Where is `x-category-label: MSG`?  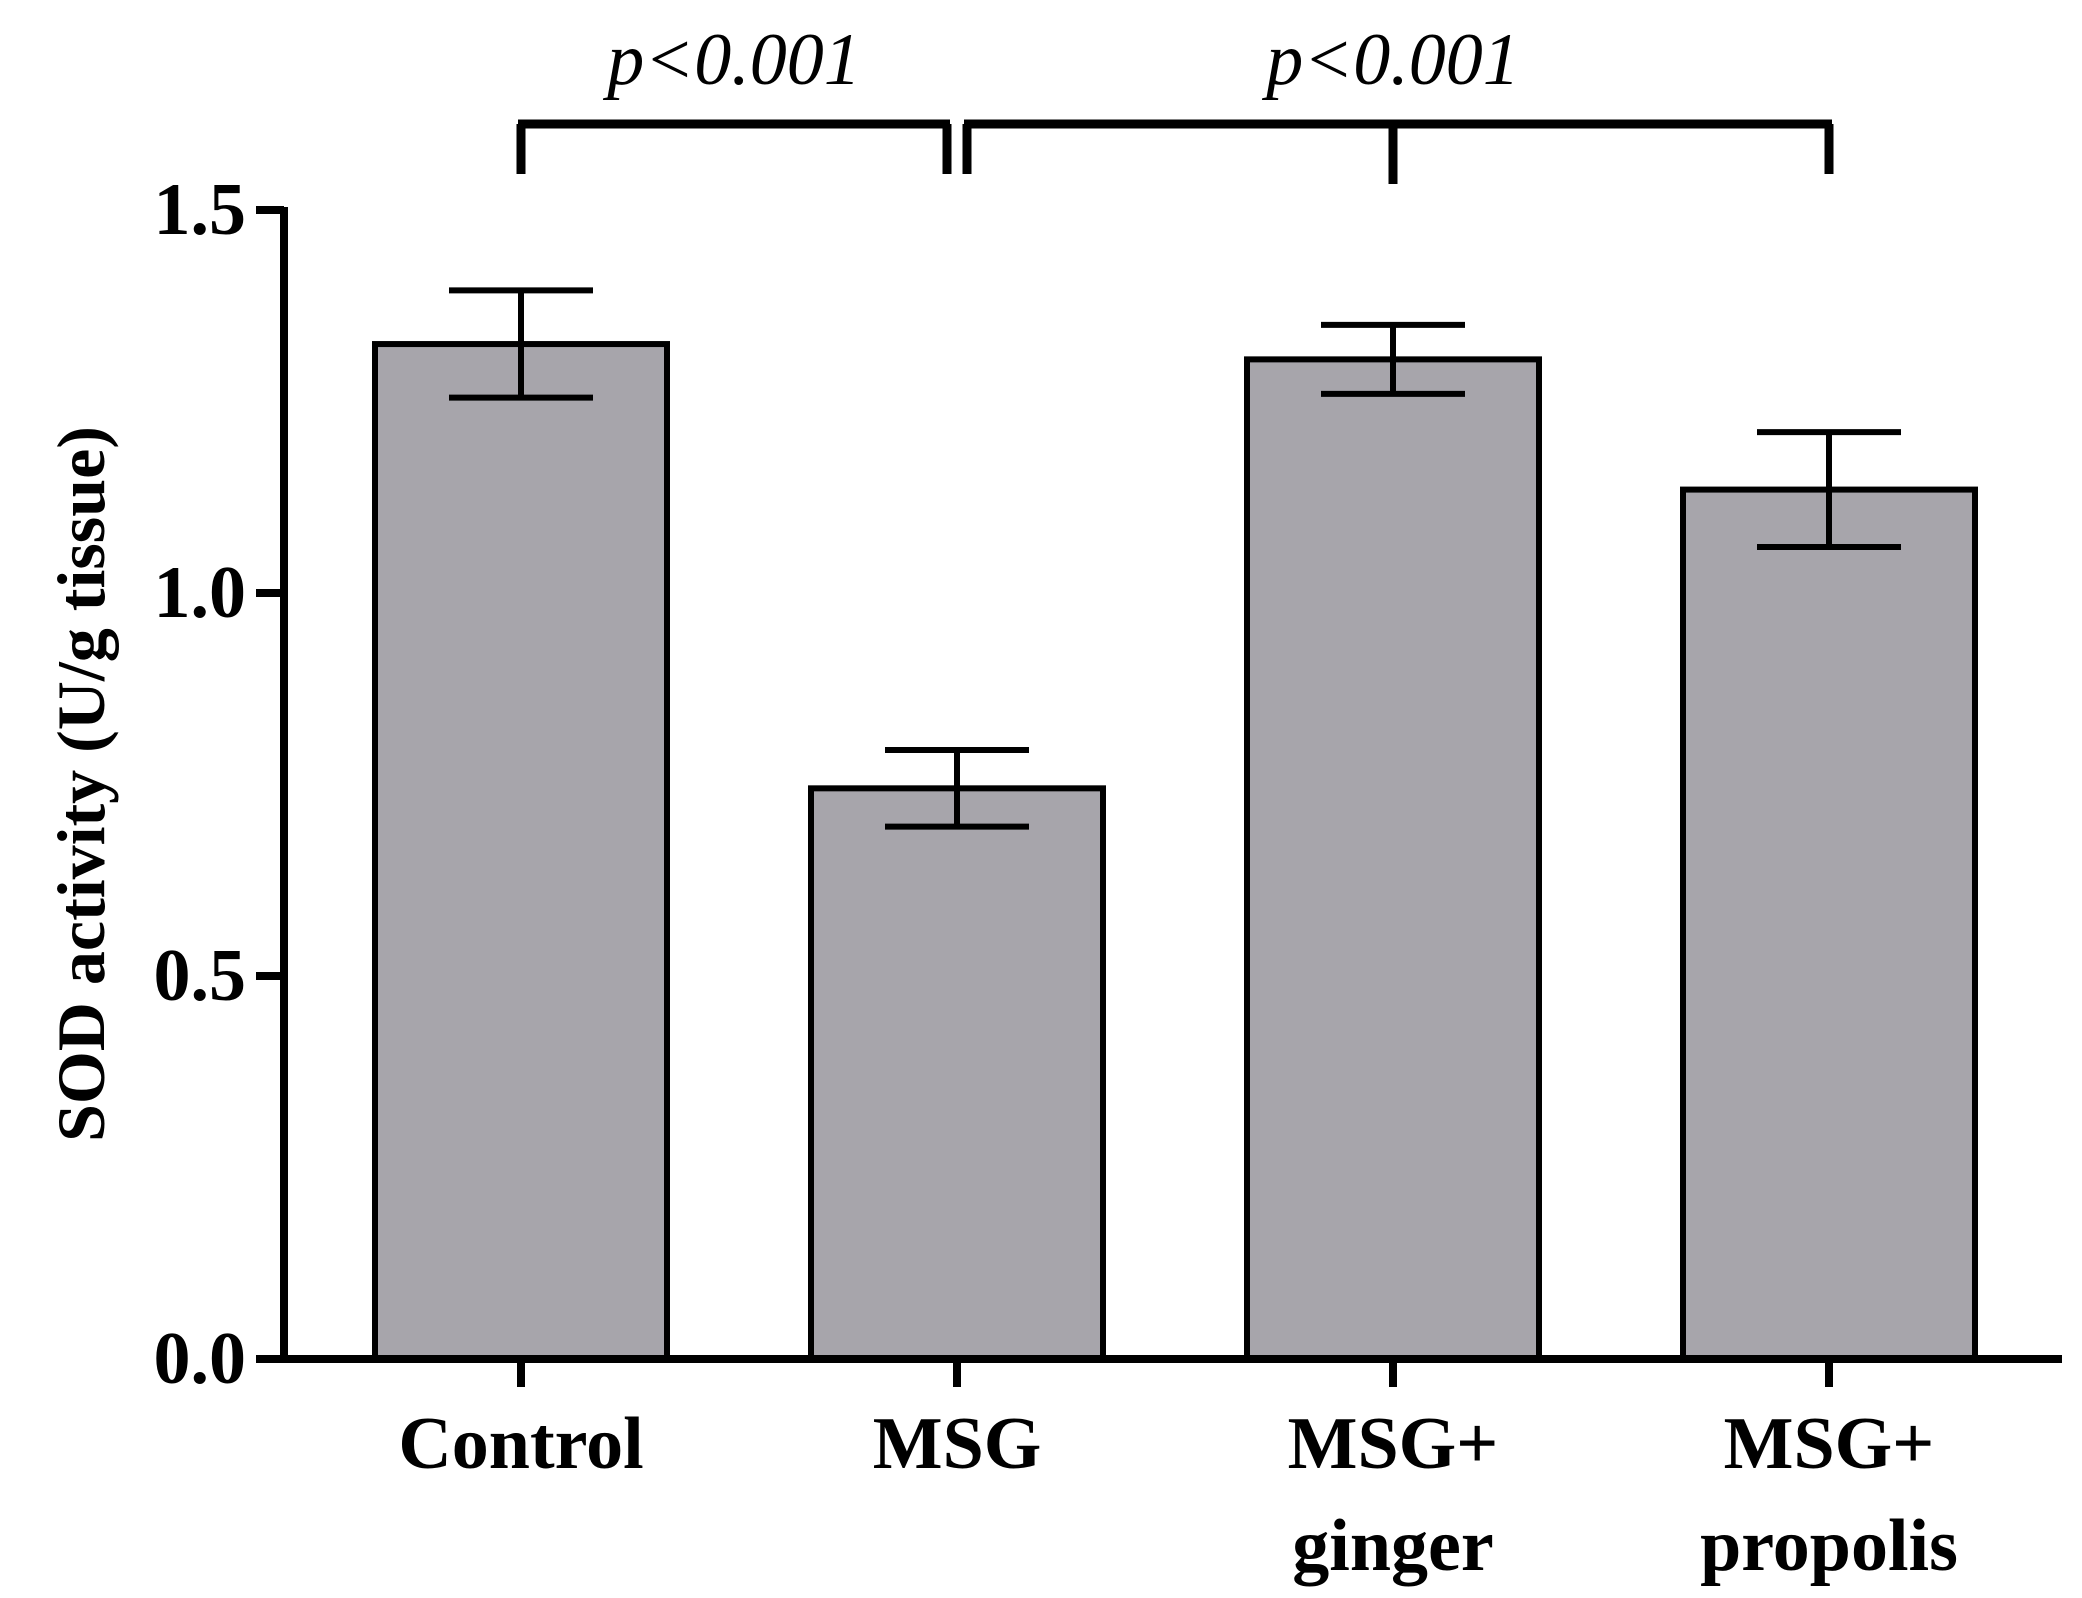
x-category-label: MSG is located at coordinates (957, 1444).